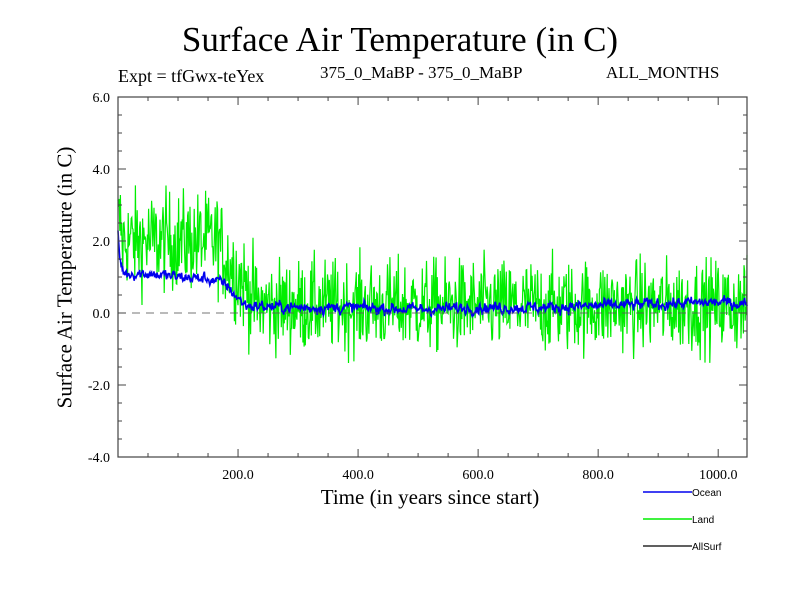 The image size is (800, 600). Describe the element at coordinates (400, 39) in the screenshot. I see `chart-title: Surface Air Temperature (in C)` at that location.